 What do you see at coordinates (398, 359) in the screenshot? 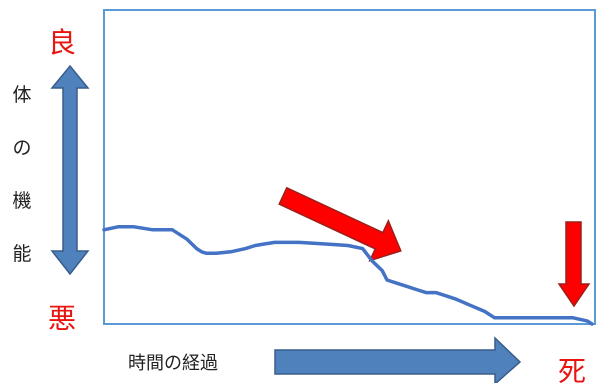
I see `time-arrow-icon` at bounding box center [398, 359].